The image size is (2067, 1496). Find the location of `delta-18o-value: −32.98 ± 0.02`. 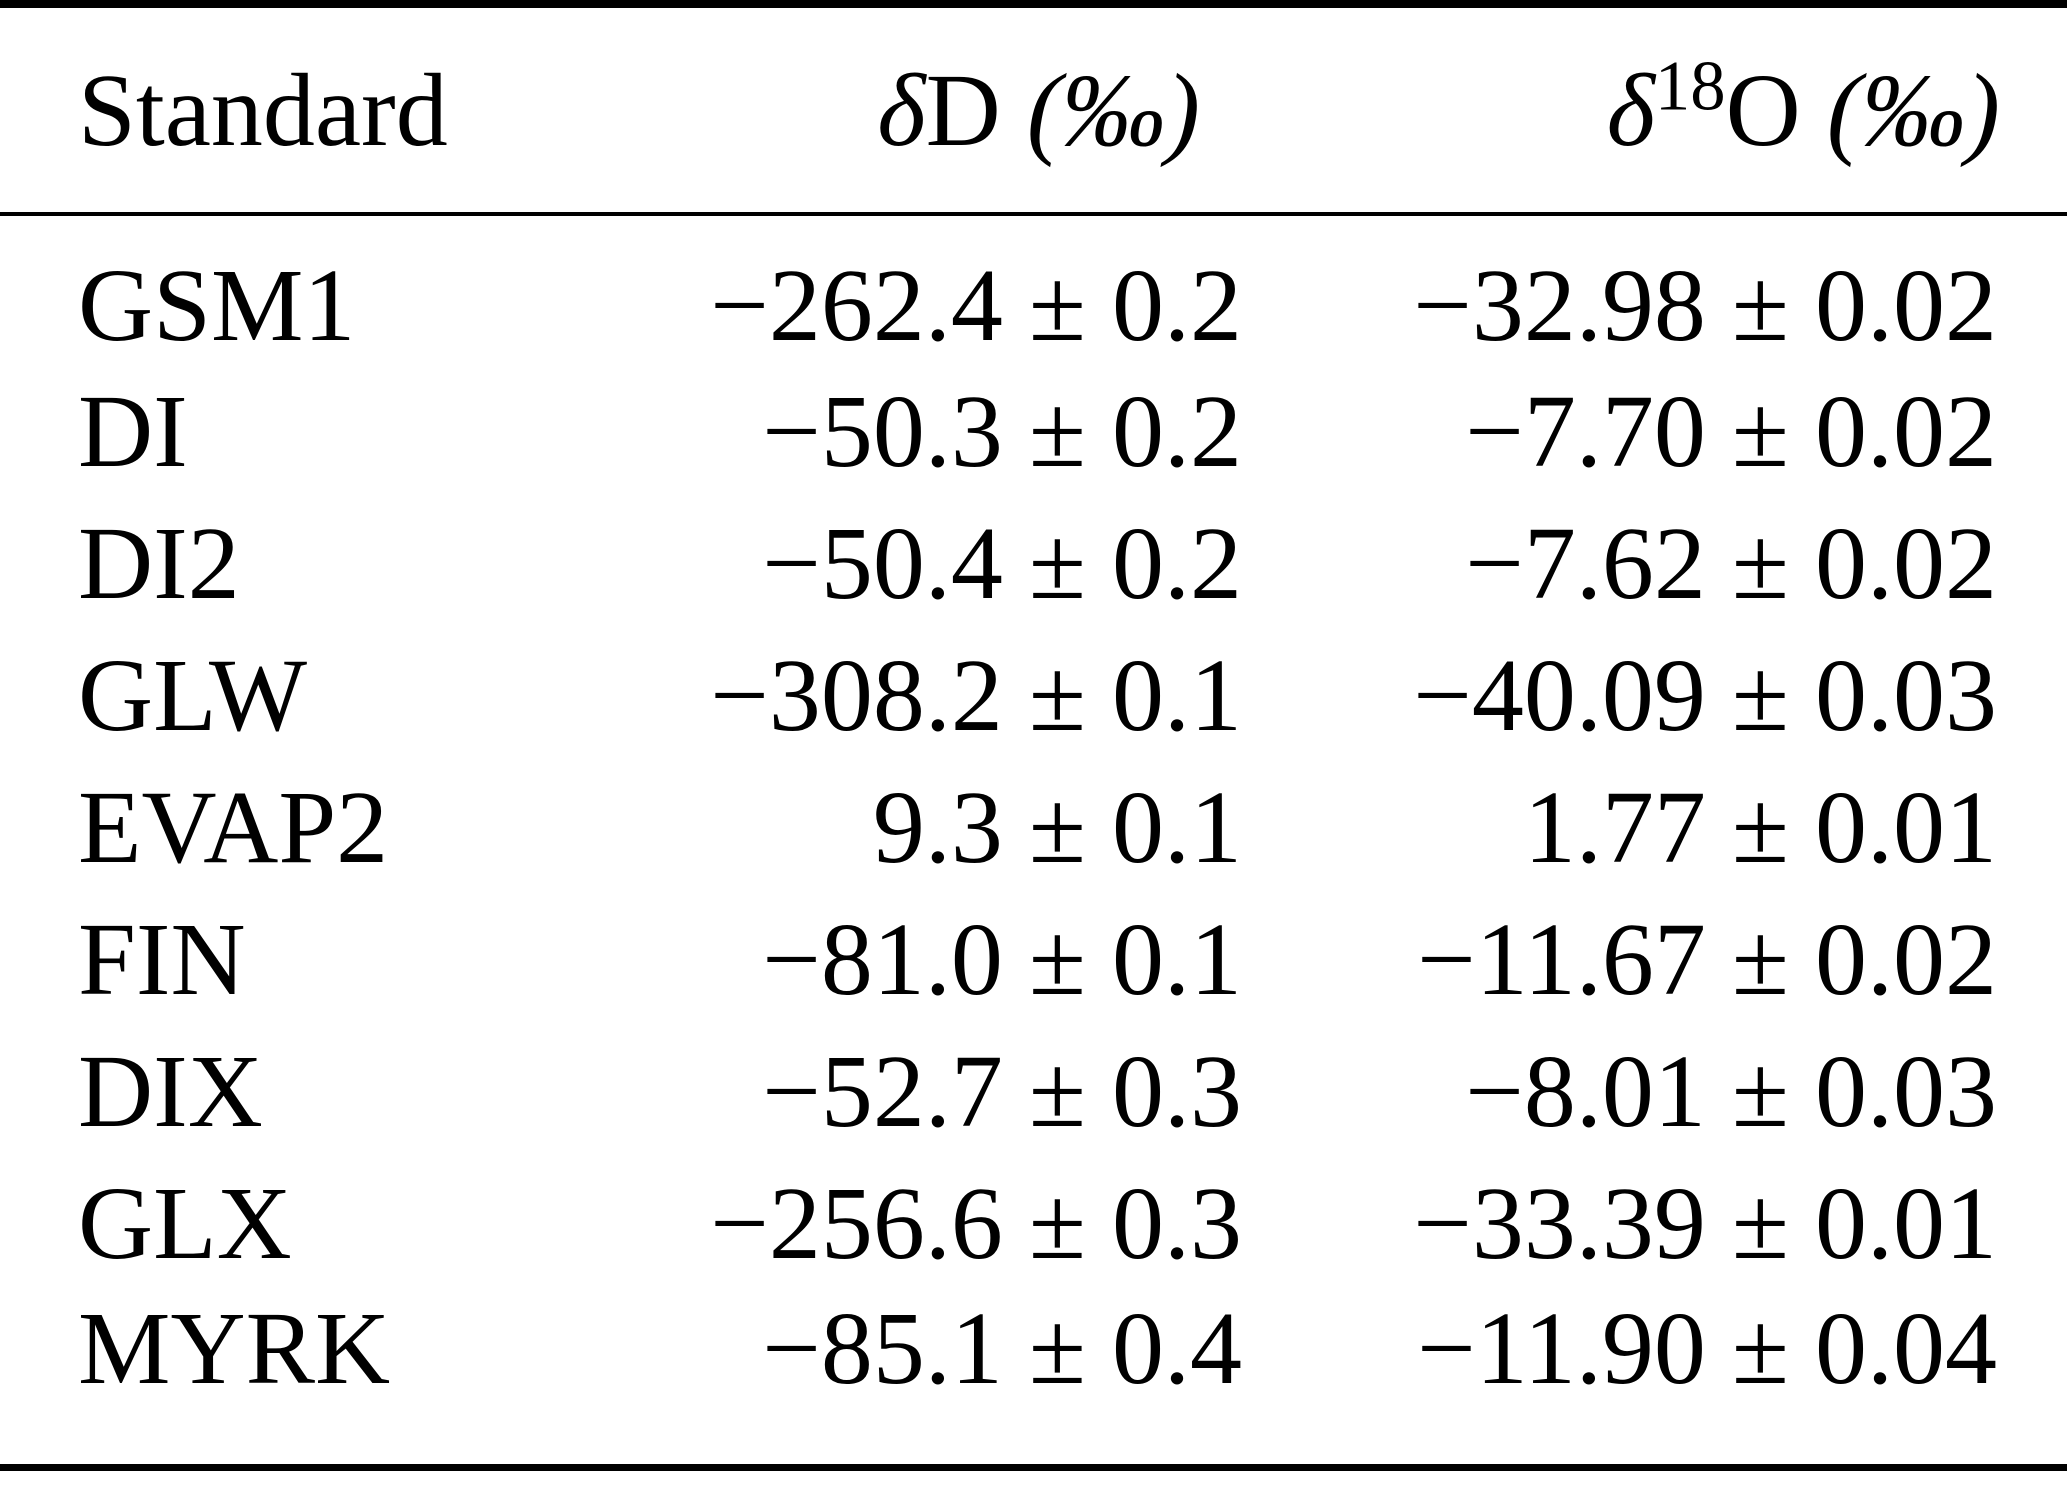

delta-18o-value: −32.98 ± 0.02 is located at coordinates (1705, 305).